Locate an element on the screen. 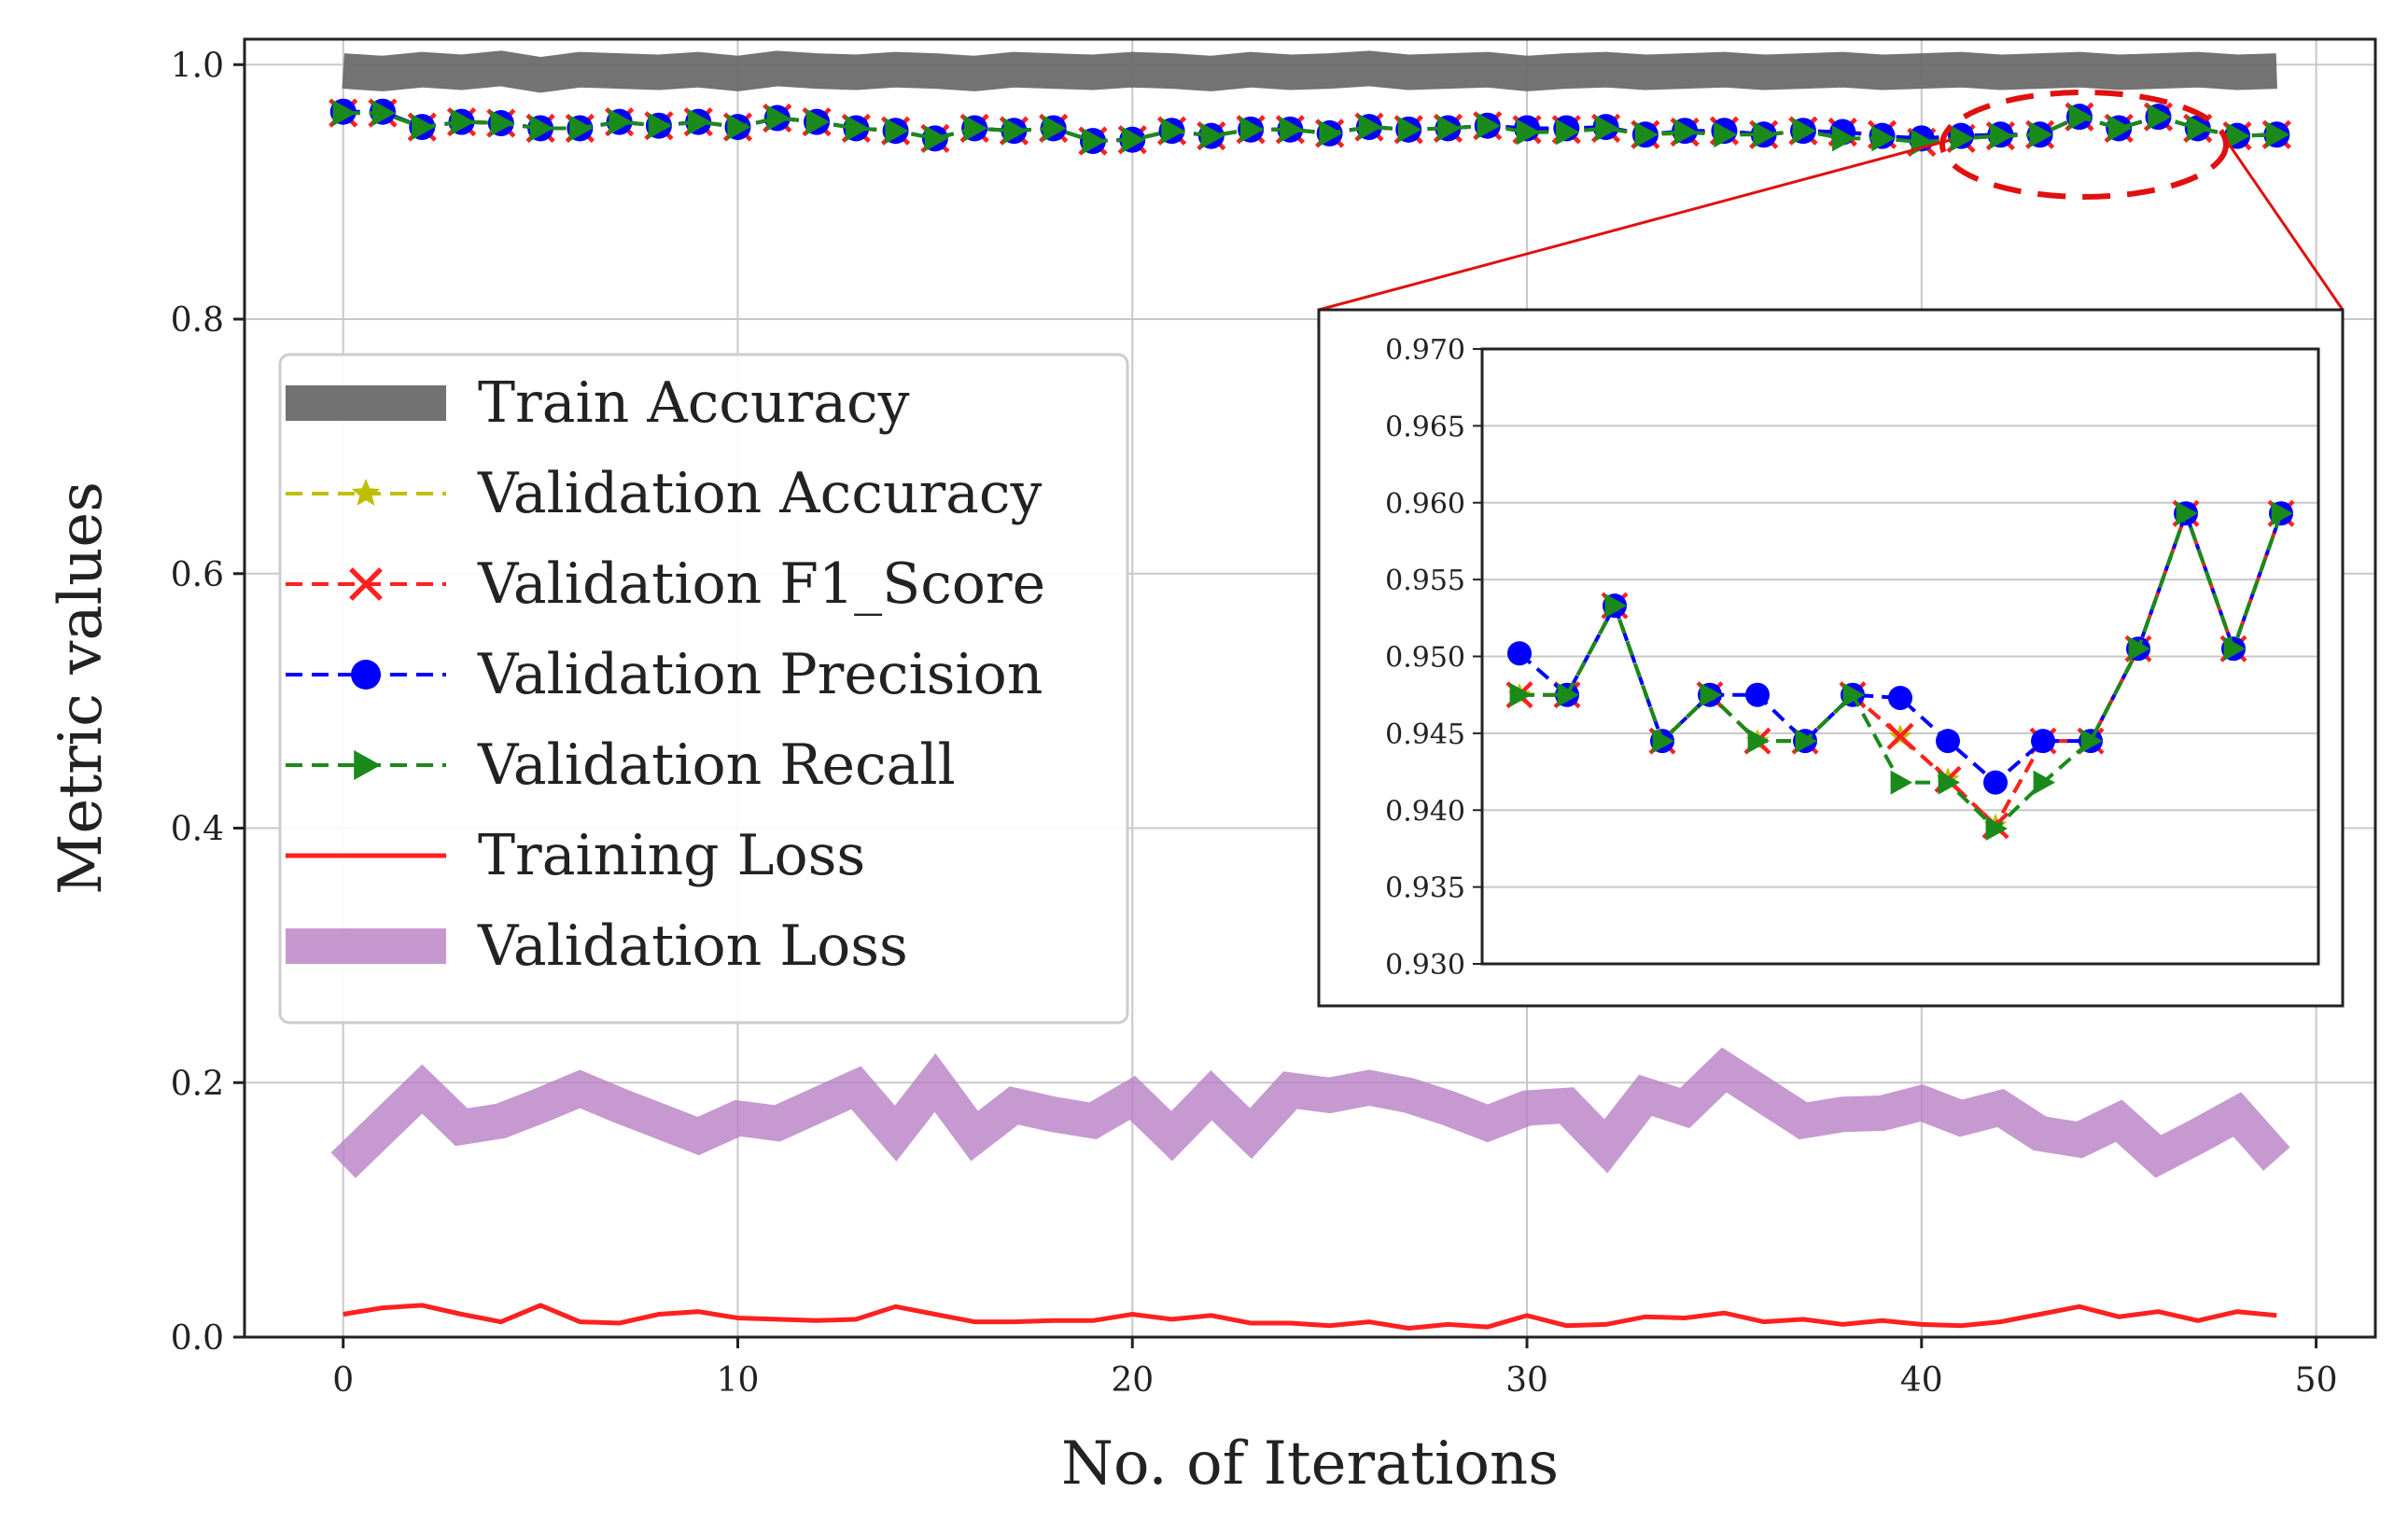  legend-marker-validation-precision is located at coordinates (366, 675).